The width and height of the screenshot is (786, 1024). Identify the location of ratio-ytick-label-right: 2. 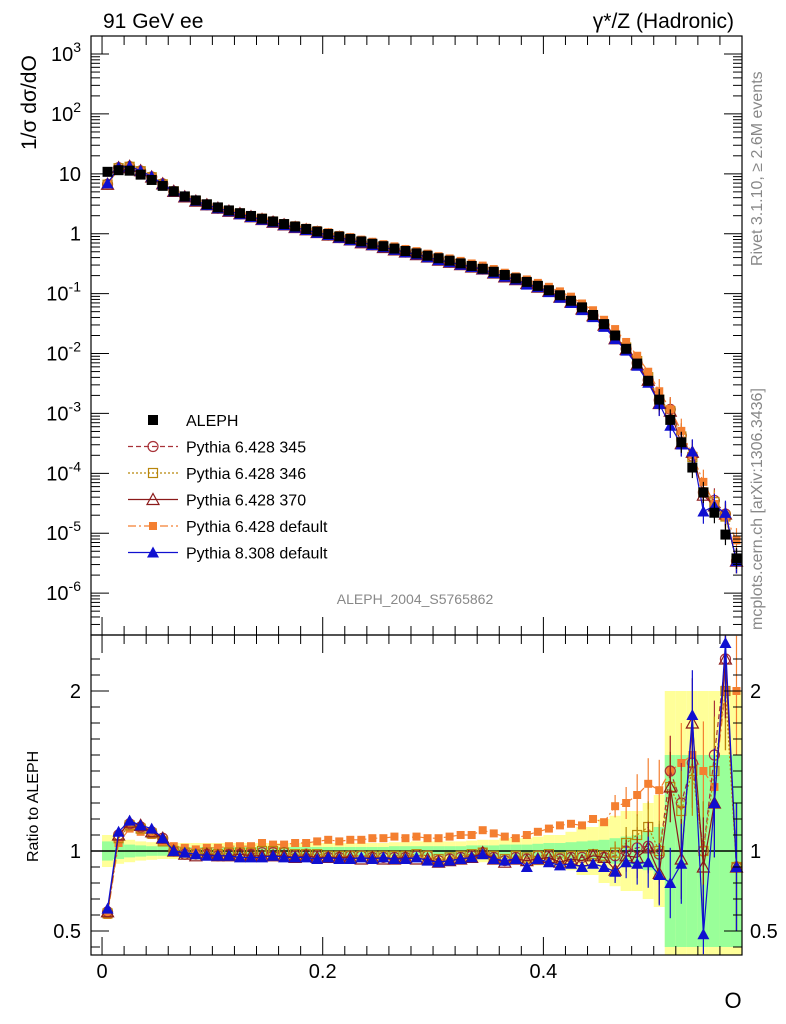
(755, 692).